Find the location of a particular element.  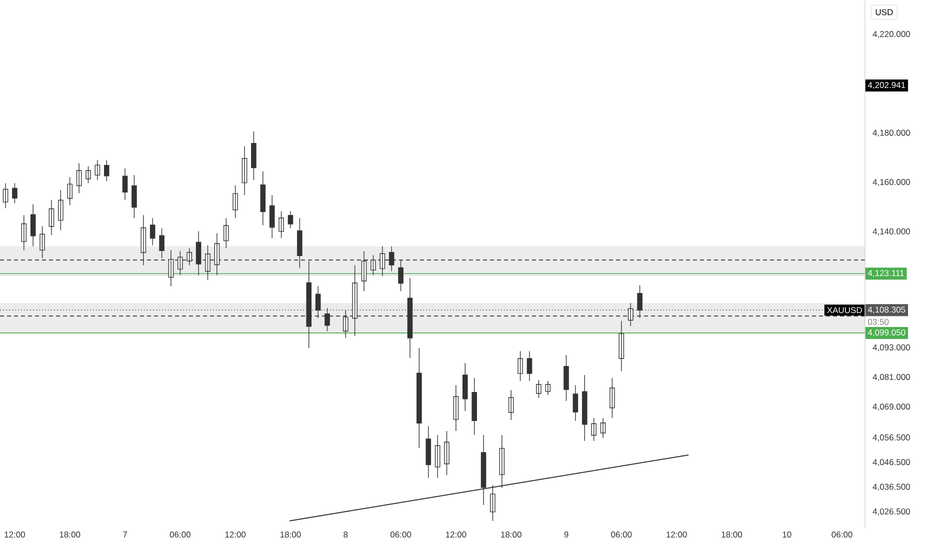

ref-line-label: 4,123.111 is located at coordinates (886, 274).